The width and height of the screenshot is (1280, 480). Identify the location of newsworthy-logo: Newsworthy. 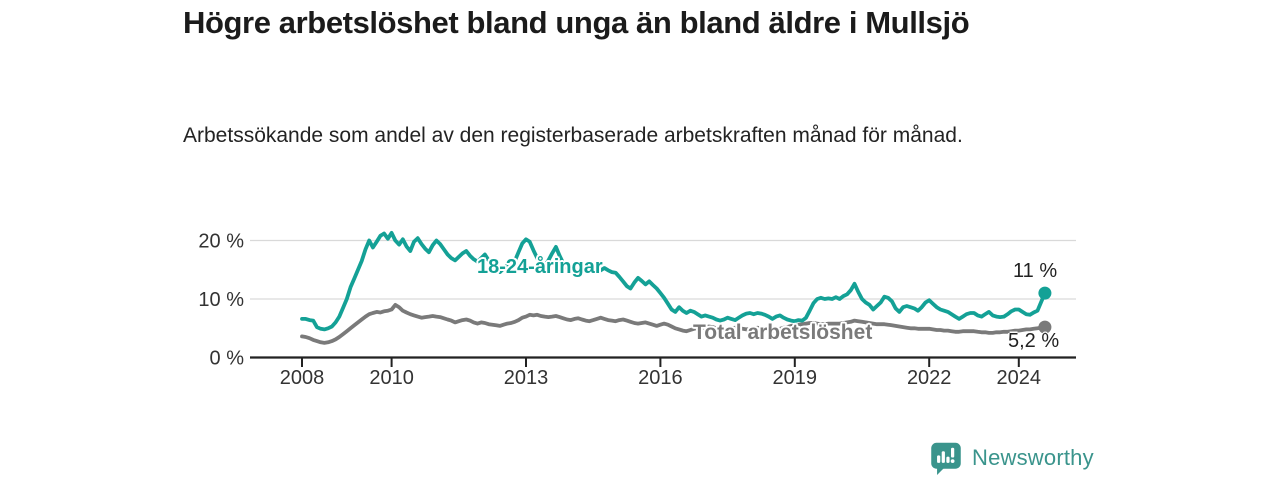
(1011, 458).